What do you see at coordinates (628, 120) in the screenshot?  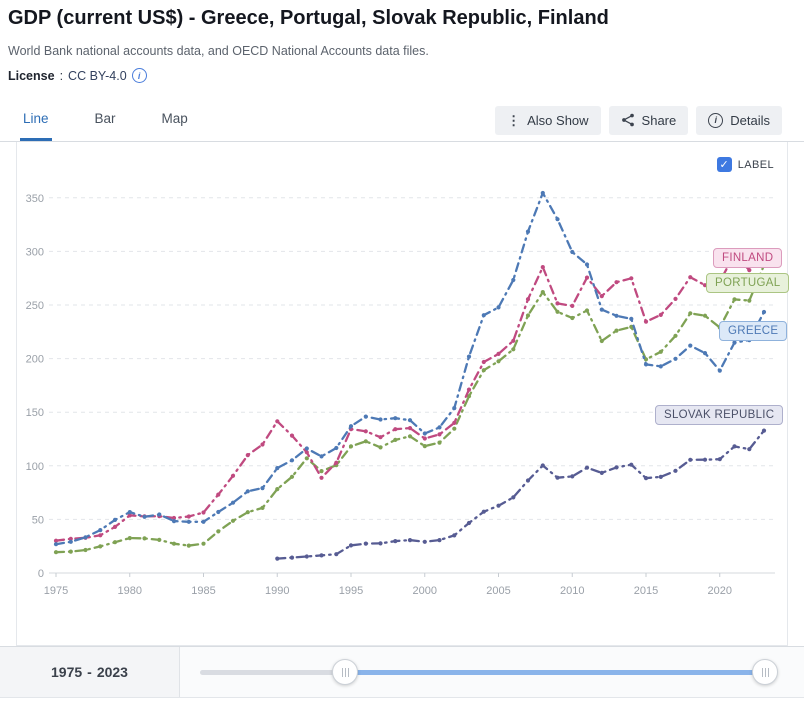 I see `share-icon` at bounding box center [628, 120].